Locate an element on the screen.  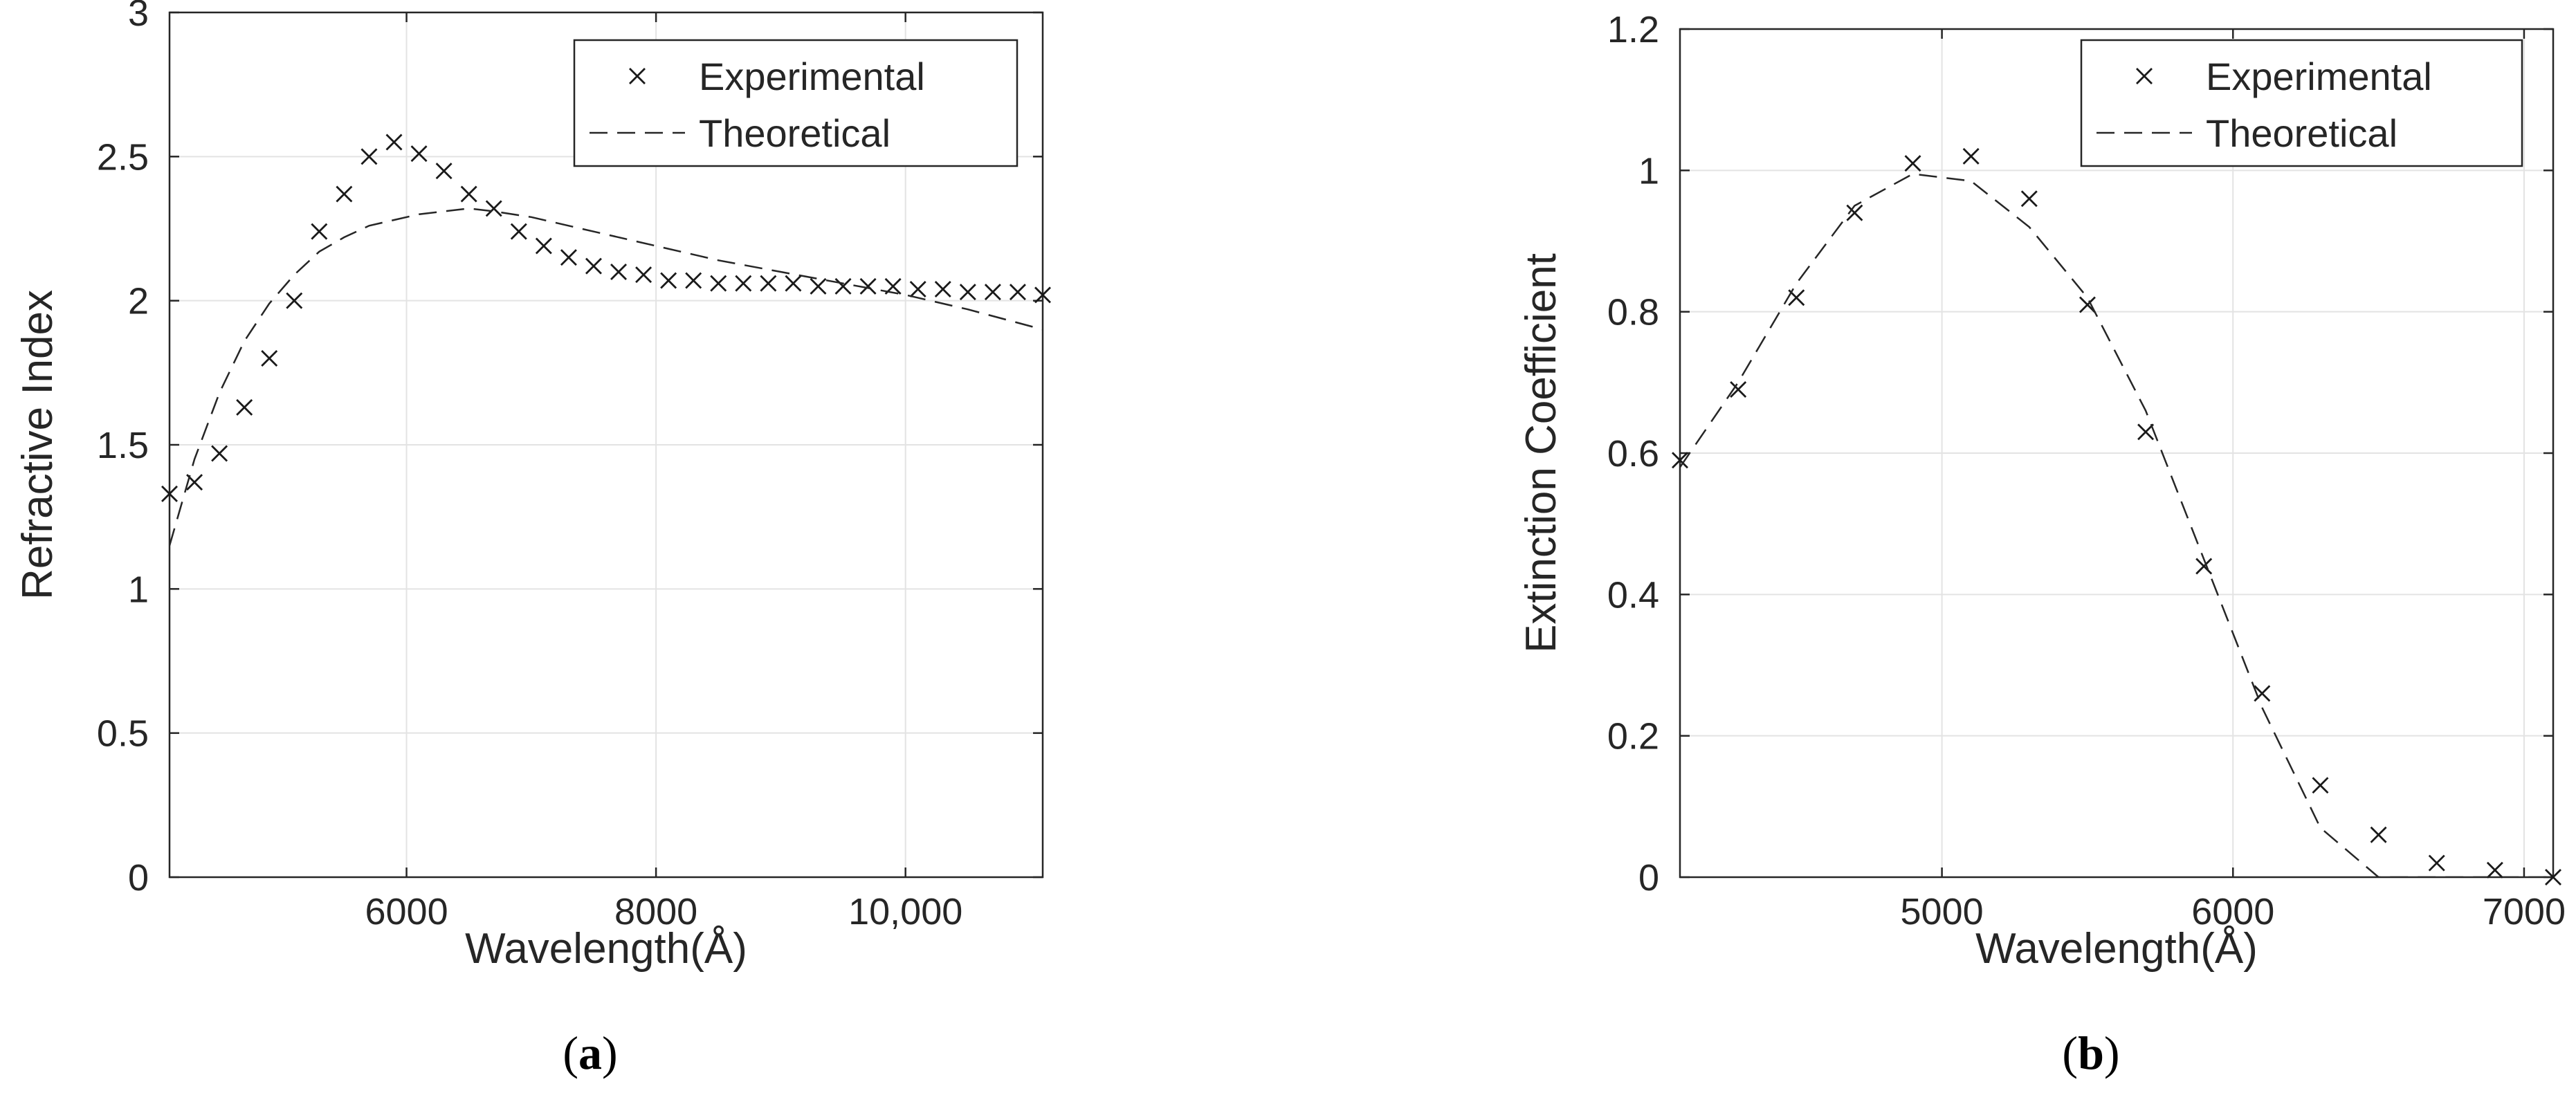
y-tick-label: 2.5 is located at coordinates (123, 157).